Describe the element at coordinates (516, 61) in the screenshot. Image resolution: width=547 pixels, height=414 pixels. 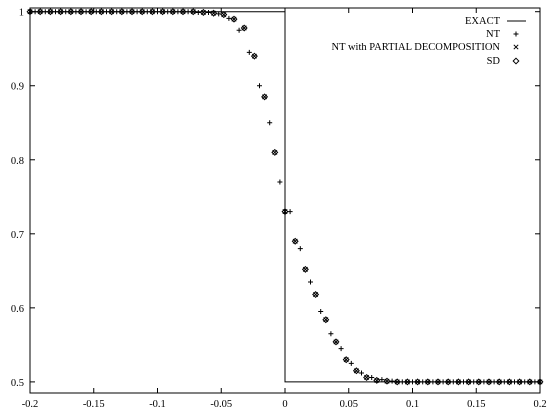
I see `legend-marker-sd` at that location.